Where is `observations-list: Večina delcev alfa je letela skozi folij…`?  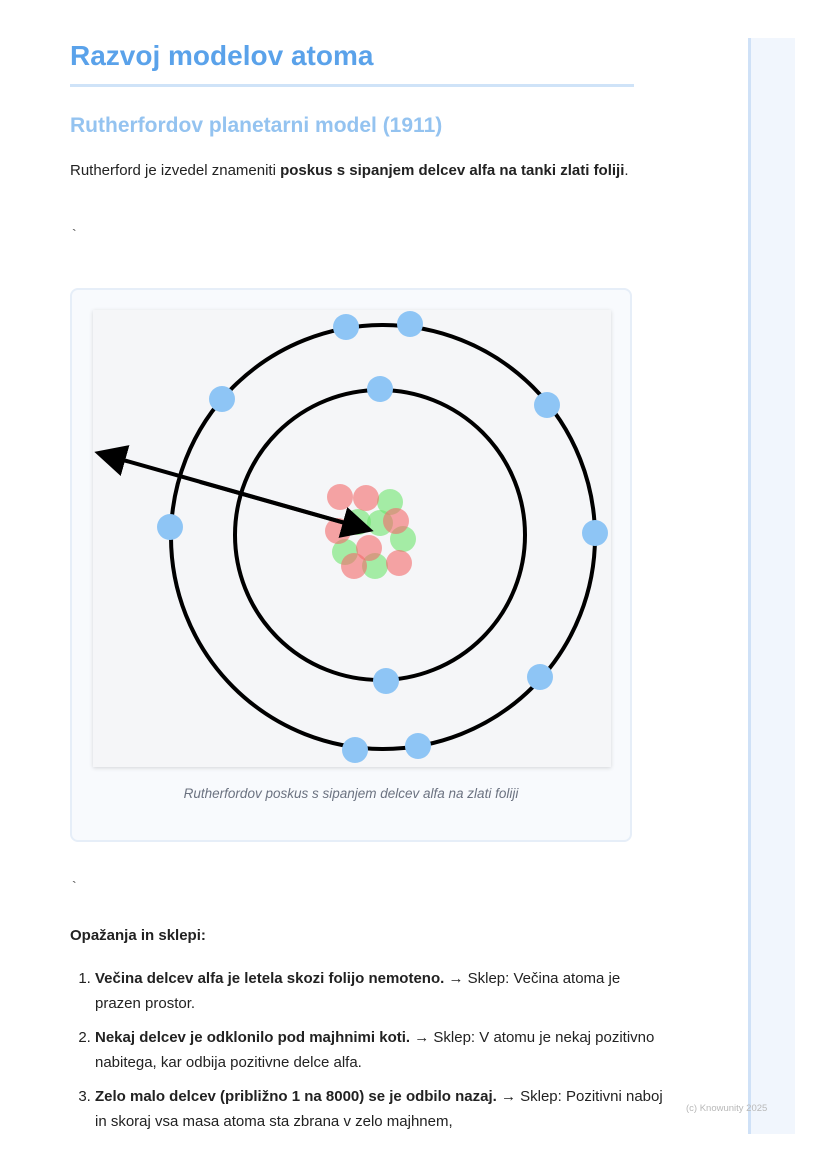 observations-list: Večina delcev alfa je letela skozi folij… is located at coordinates (367, 1054).